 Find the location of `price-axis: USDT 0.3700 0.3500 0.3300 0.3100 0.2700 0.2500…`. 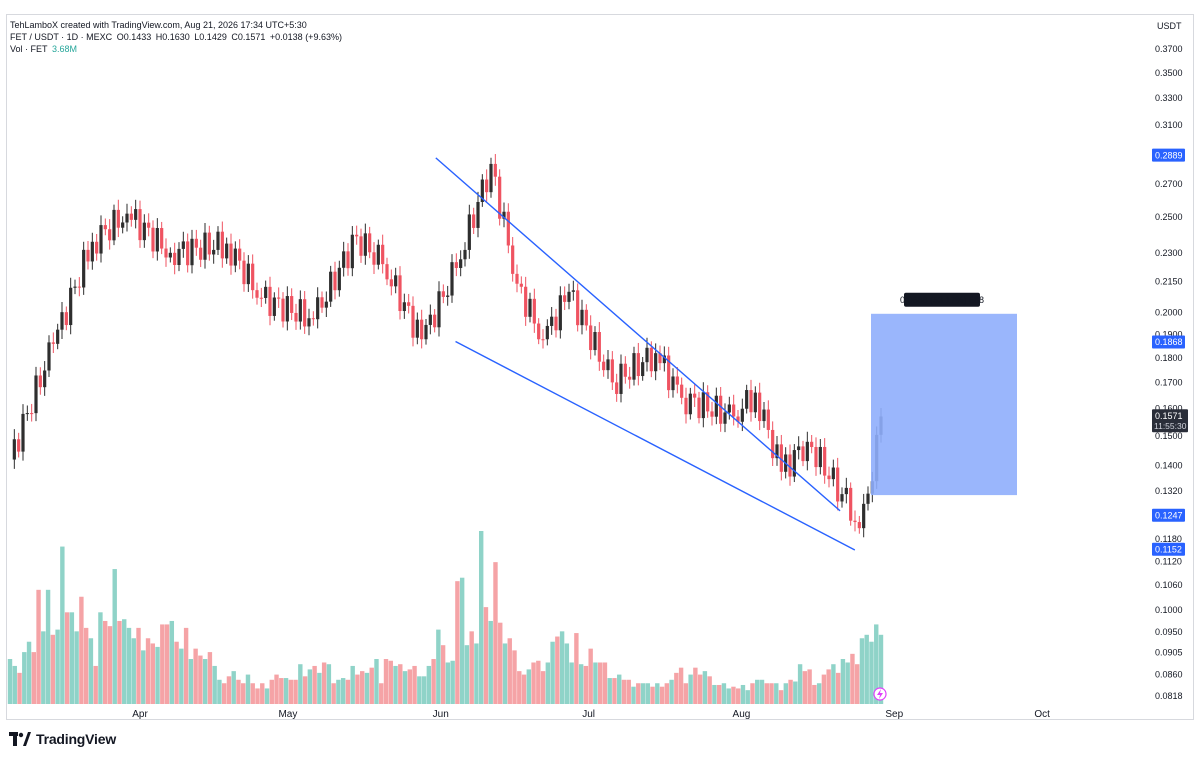

price-axis: USDT 0.3700 0.3500 0.3300 0.3100 0.2700 0.2500… is located at coordinates (1169, 361).